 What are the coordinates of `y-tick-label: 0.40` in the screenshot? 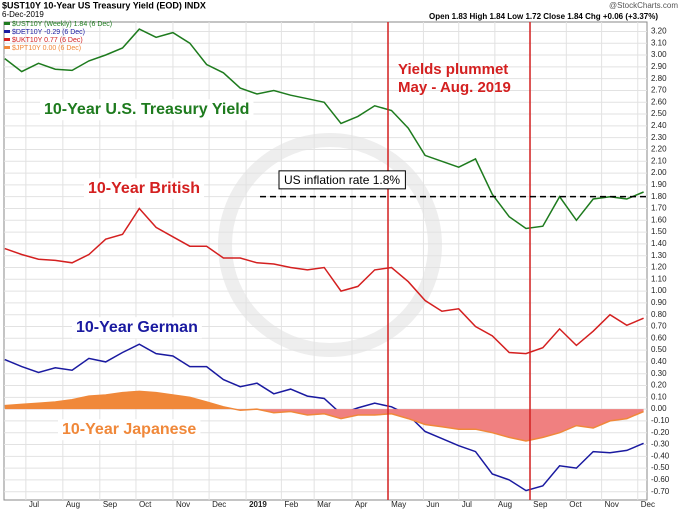 It's located at (659, 361).